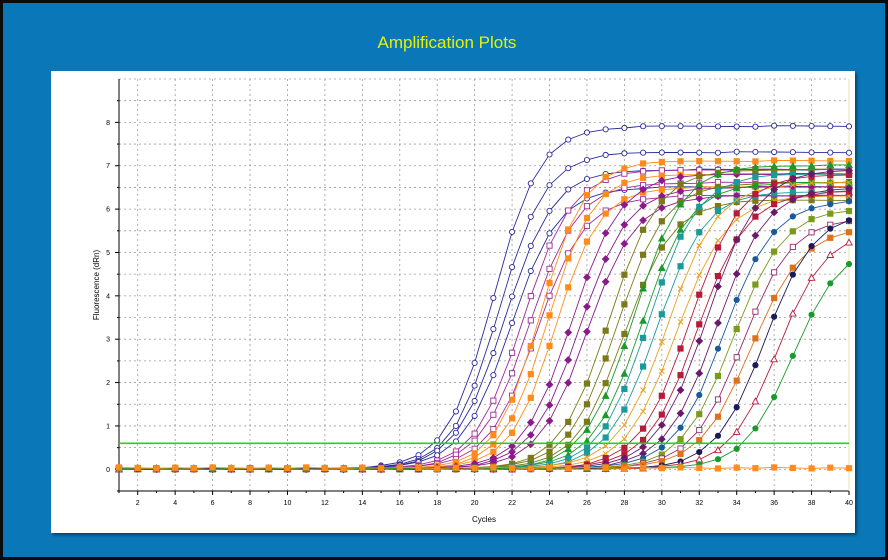 Image resolution: width=888 pixels, height=560 pixels. I want to click on x-tick-label: 18, so click(437, 503).